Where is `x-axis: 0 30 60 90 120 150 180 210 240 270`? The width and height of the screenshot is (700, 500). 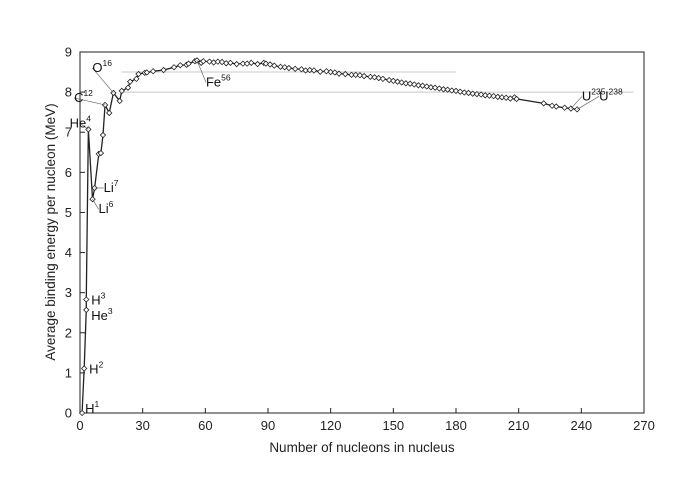
x-axis: 0 30 60 90 120 150 180 210 240 270 is located at coordinates (365, 420).